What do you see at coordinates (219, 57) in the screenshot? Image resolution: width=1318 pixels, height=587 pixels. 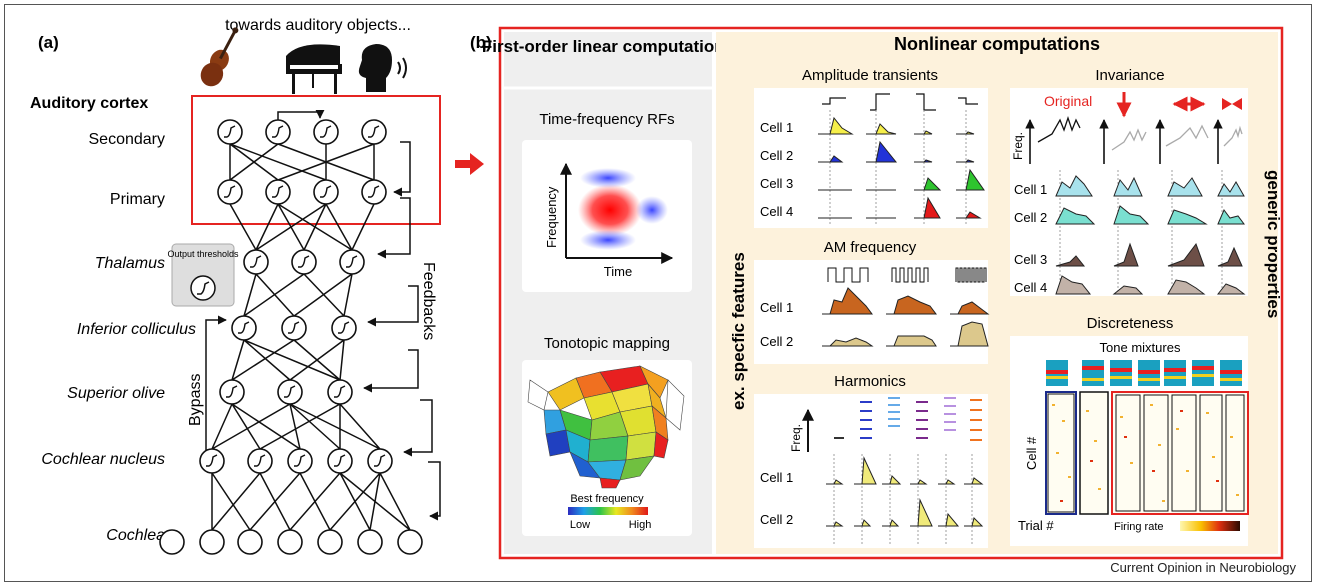 I see `violin-icon` at bounding box center [219, 57].